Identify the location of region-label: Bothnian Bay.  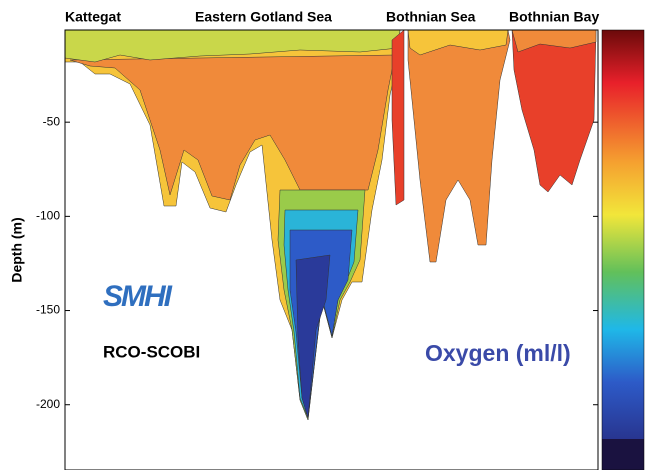
(554, 17).